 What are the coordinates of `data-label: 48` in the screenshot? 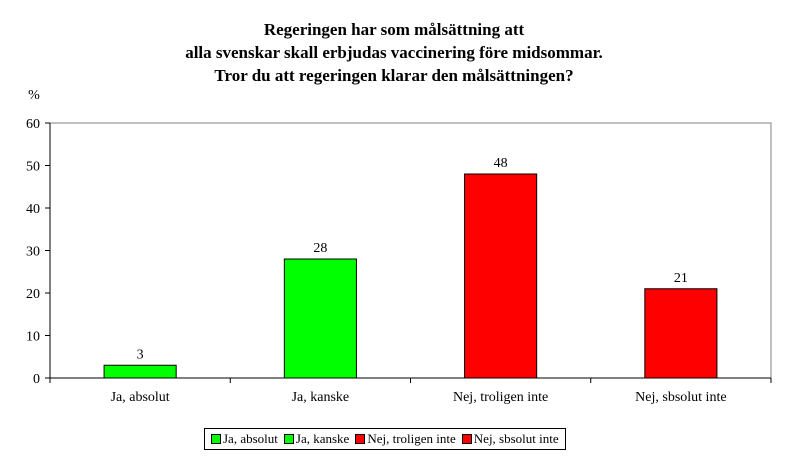 It's located at (501, 163).